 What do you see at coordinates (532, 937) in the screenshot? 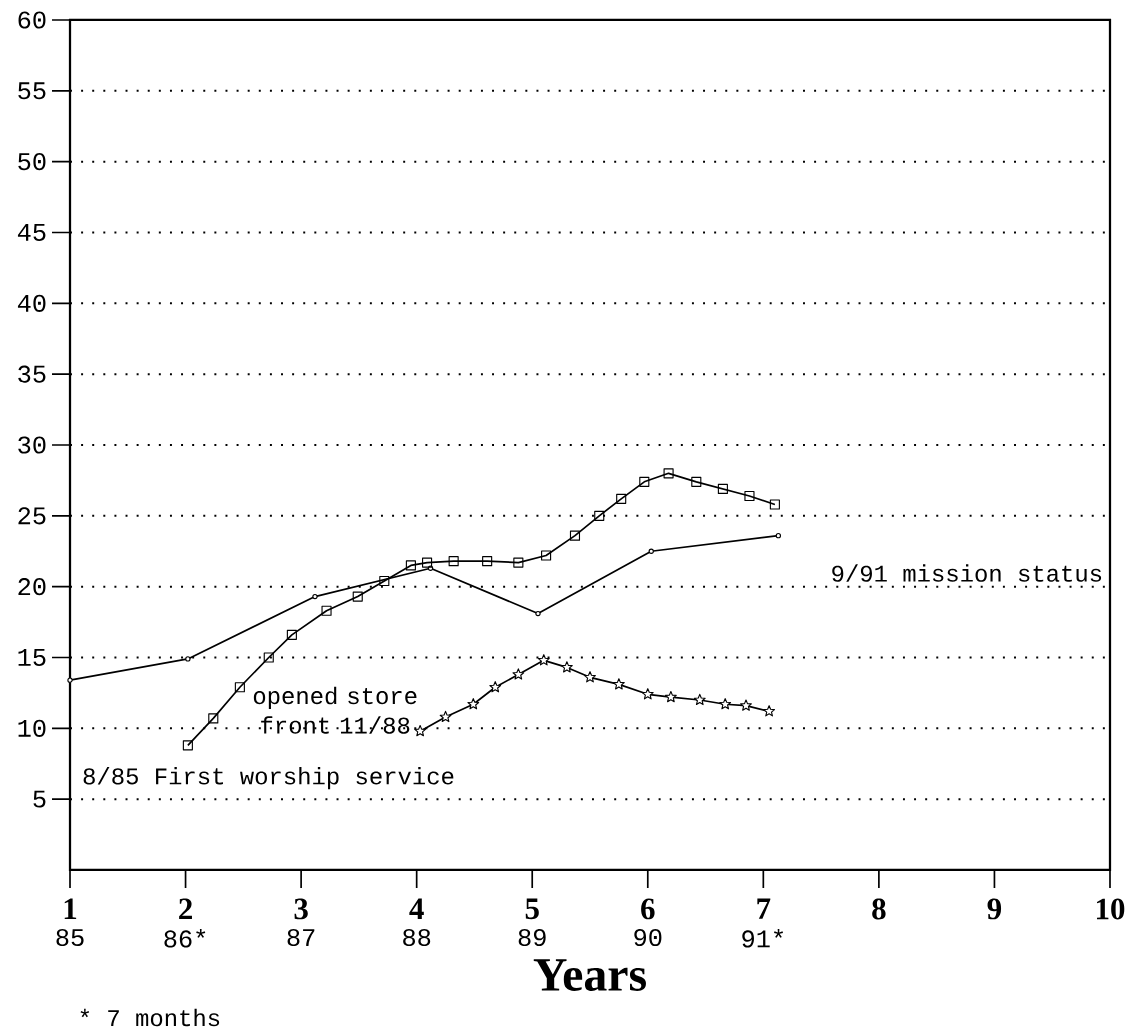
I see `x2-tick-label: 89` at bounding box center [532, 937].